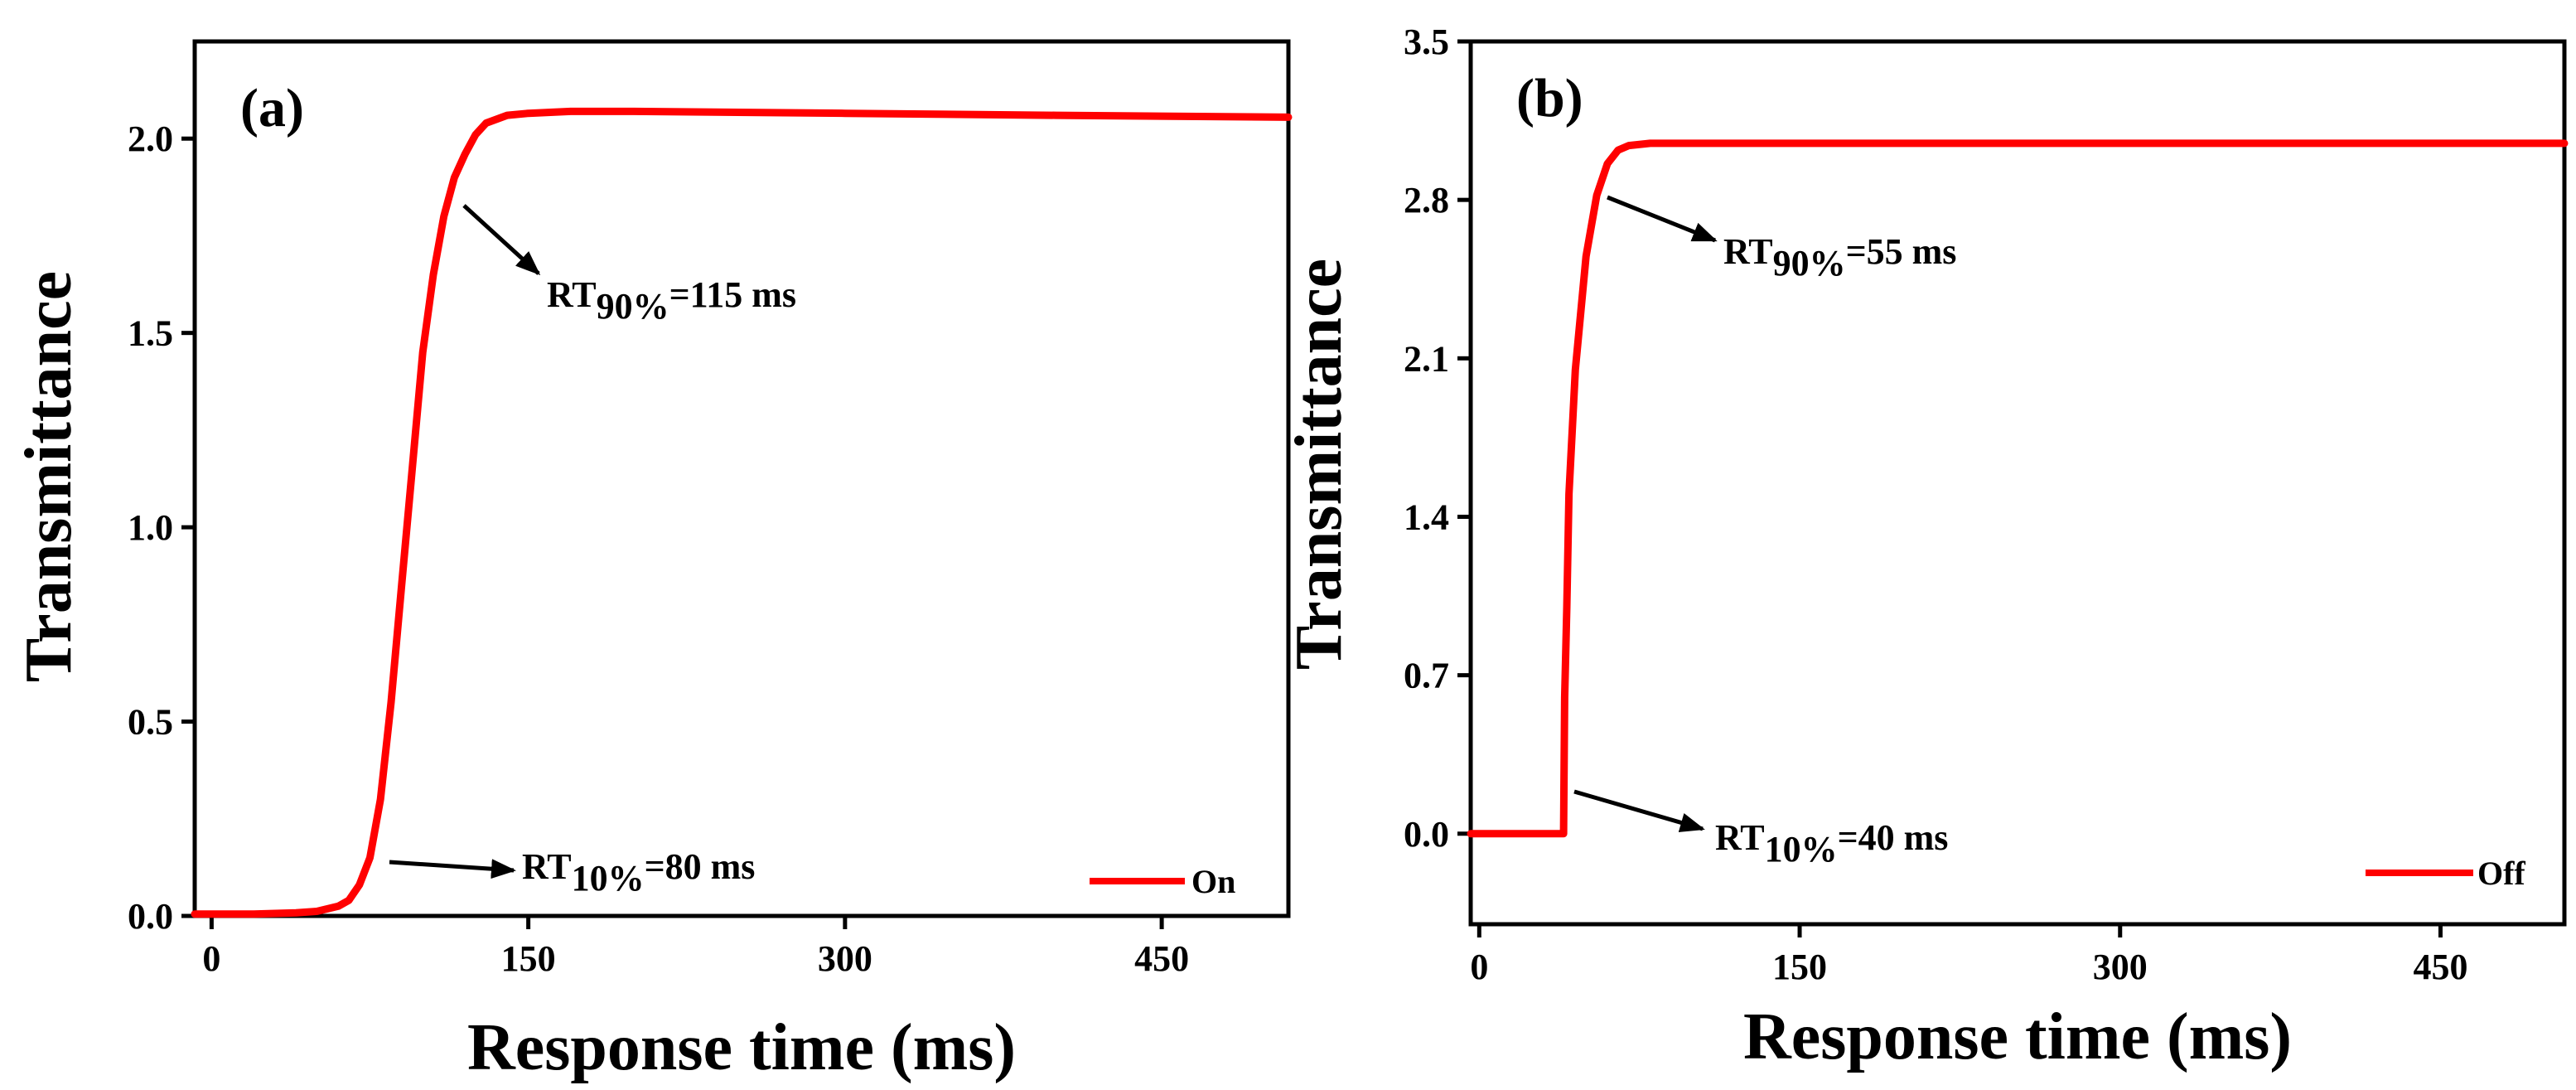 This screenshot has height=1090, width=2576. Describe the element at coordinates (2501, 873) in the screenshot. I see `legend-label-b: Off` at that location.